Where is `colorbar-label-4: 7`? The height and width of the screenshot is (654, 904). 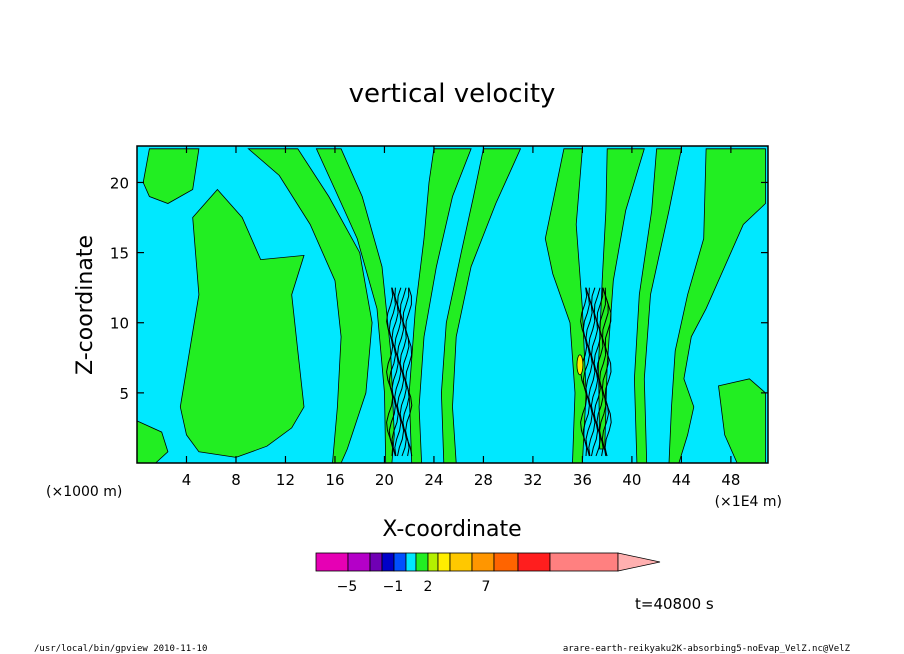
colorbar-label-4: 7 is located at coordinates (486, 587).